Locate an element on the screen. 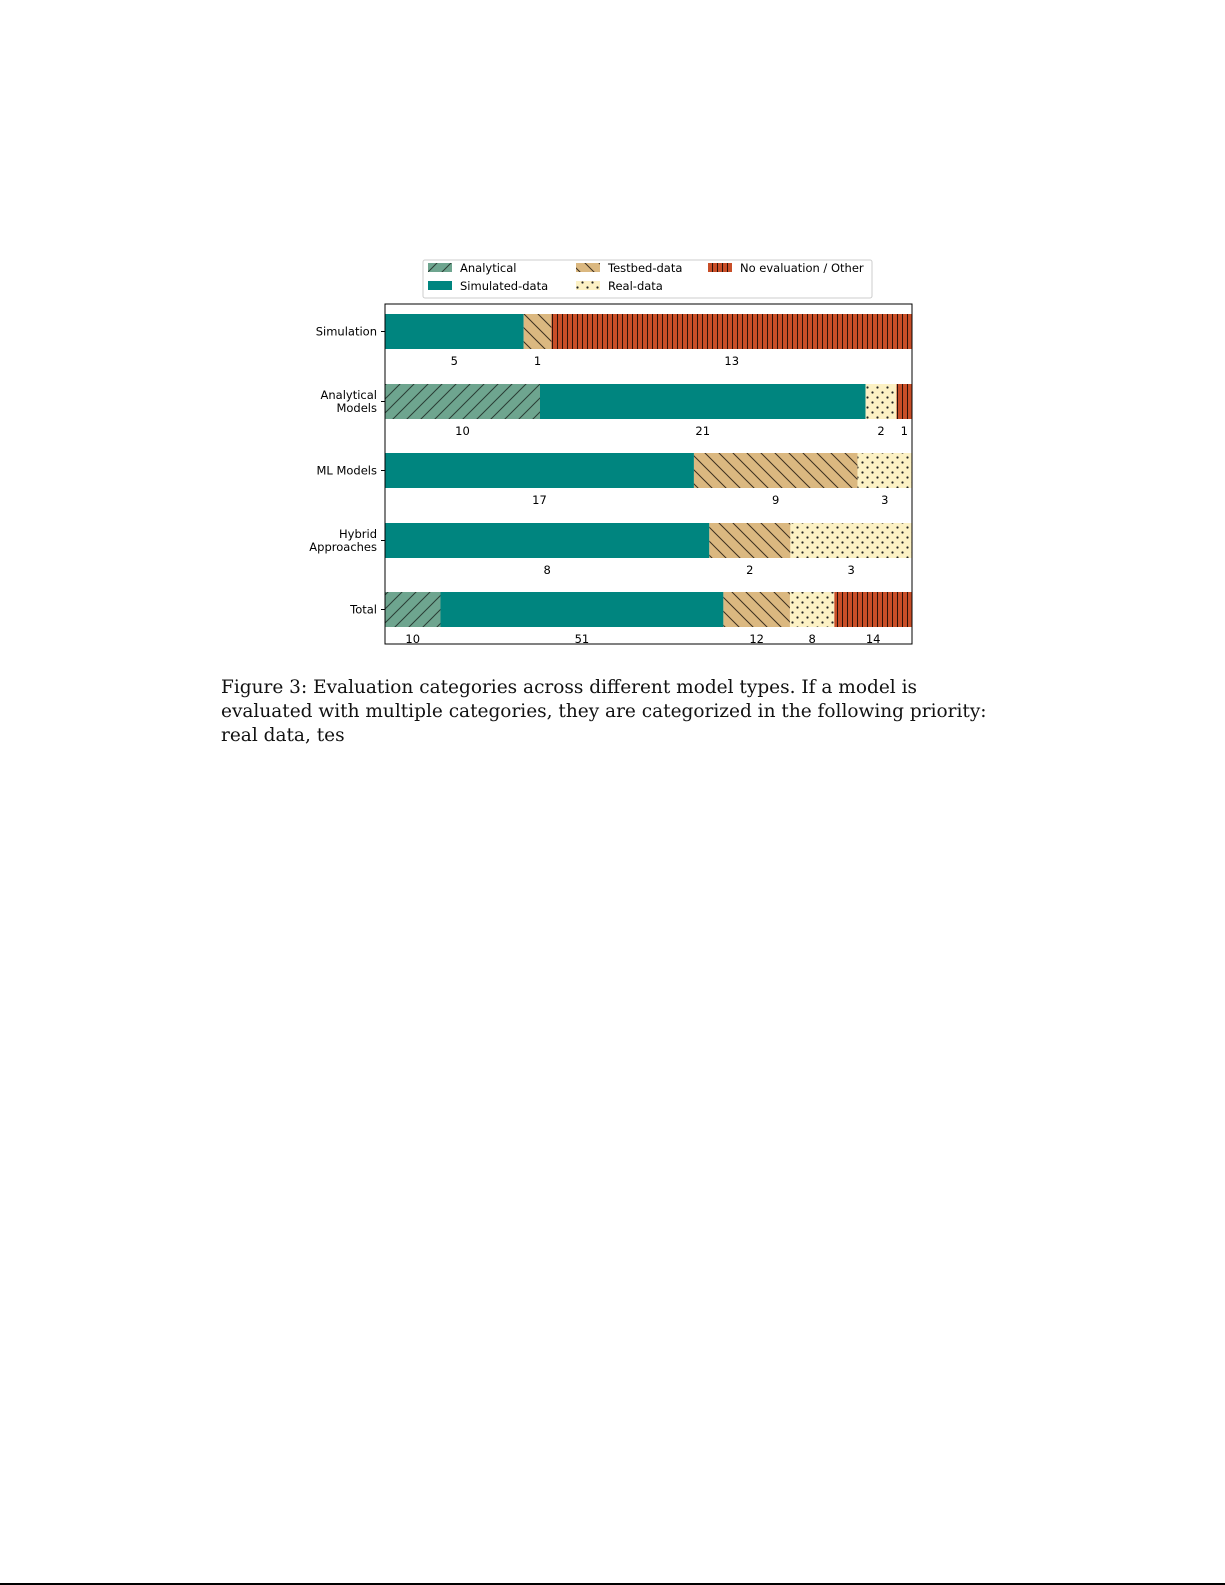 The width and height of the screenshot is (1225, 1585). data-label-total-real-data: 8 is located at coordinates (811, 639).